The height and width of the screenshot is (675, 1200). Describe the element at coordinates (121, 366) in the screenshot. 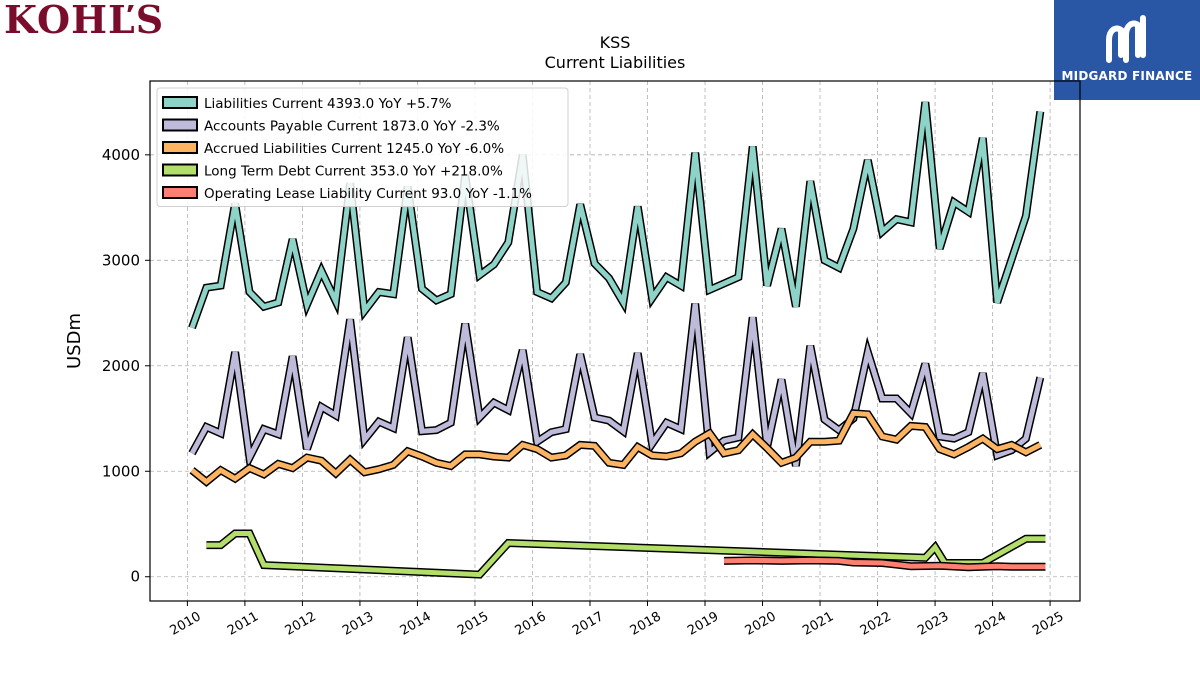

I see `y-tick-label: 2000` at that location.